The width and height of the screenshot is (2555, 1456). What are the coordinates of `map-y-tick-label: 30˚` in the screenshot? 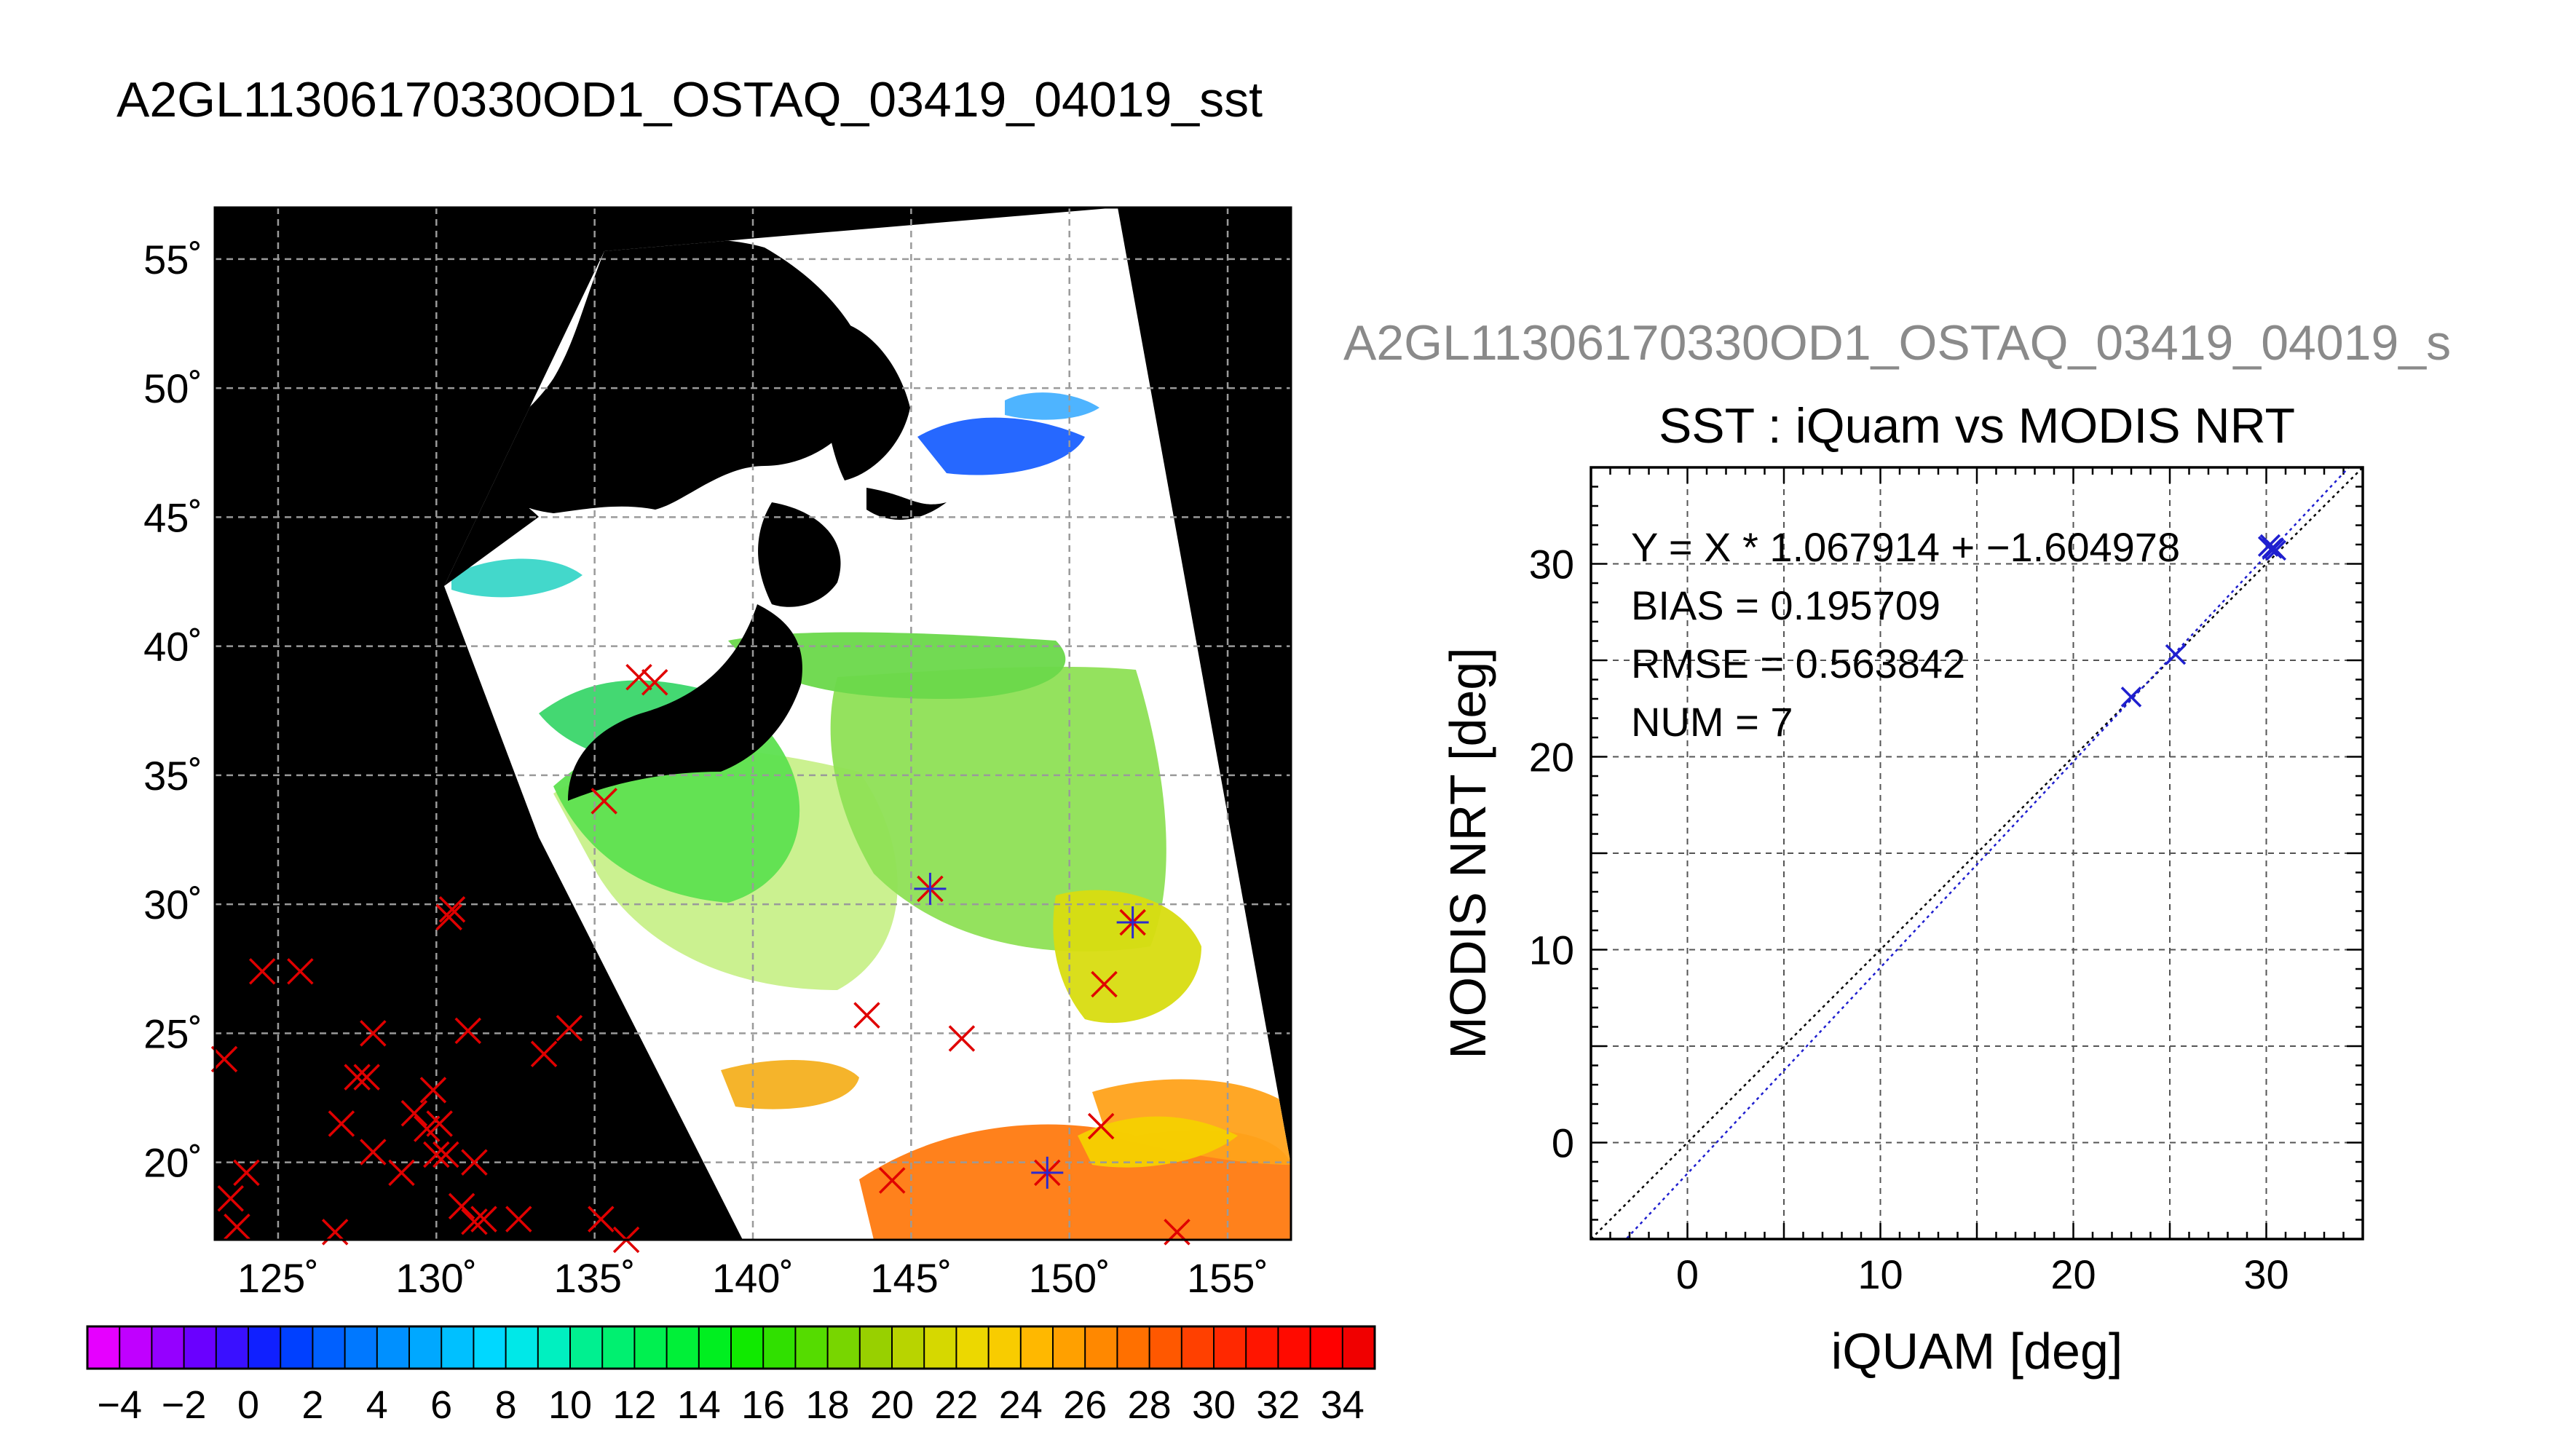 It's located at (172, 905).